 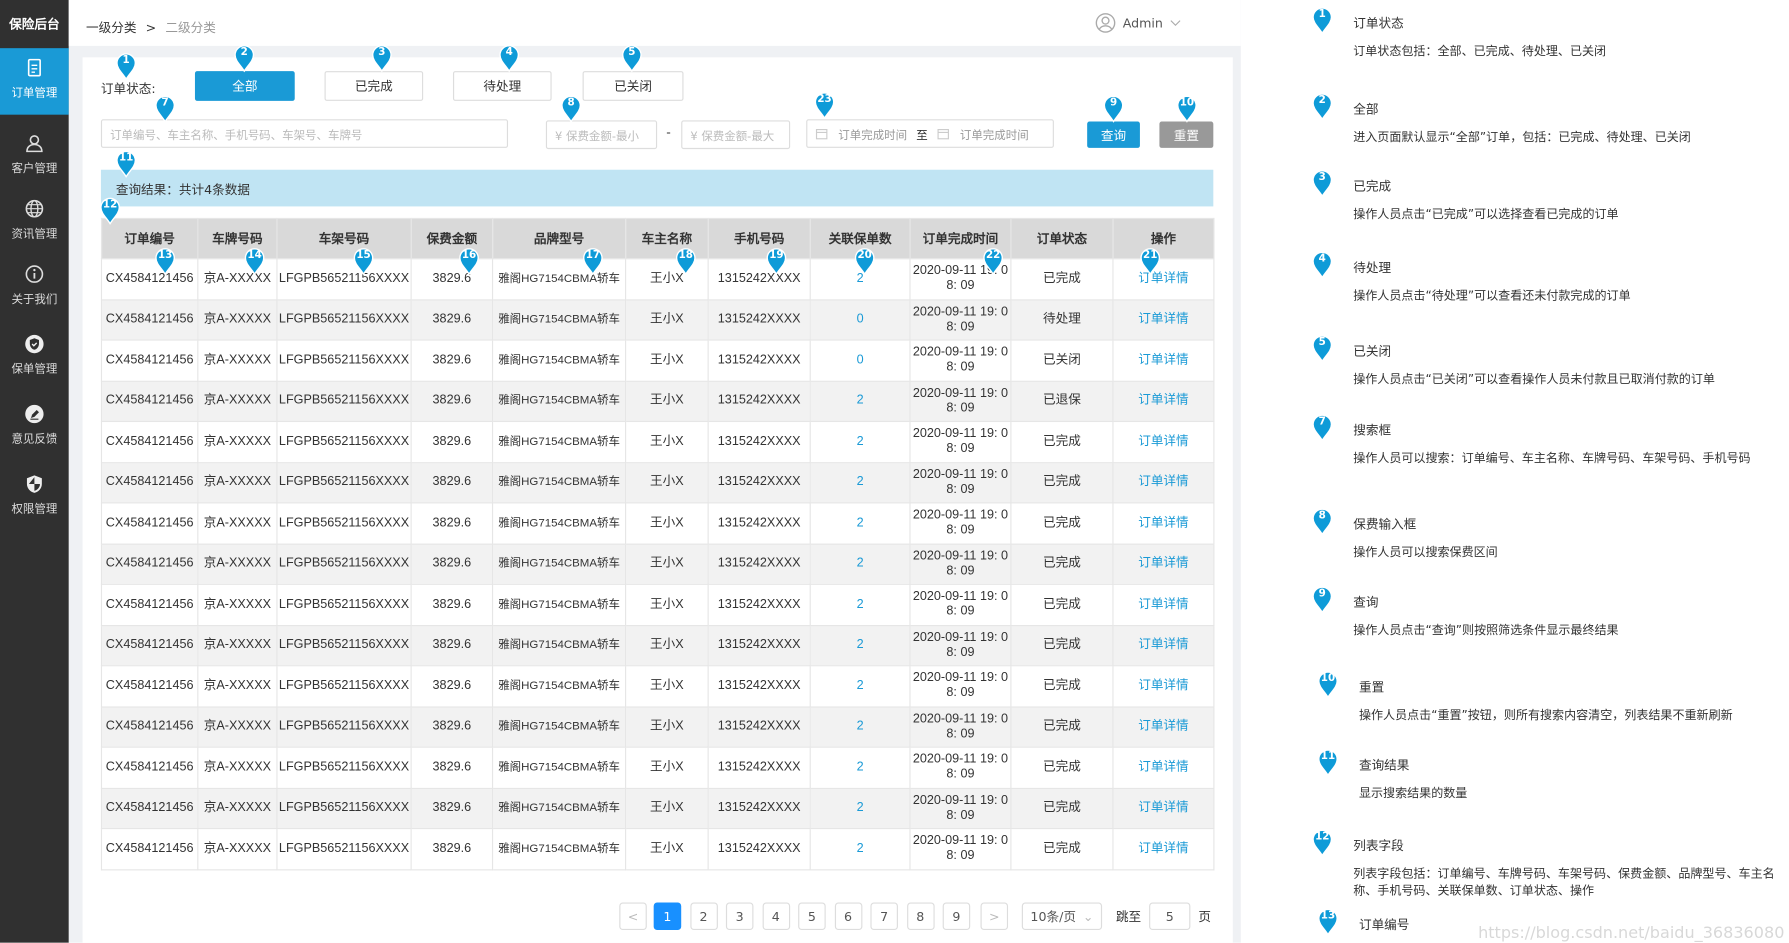 I want to click on completion-time-cell: 2020-09-11 19: 08: 09, so click(x=960, y=645).